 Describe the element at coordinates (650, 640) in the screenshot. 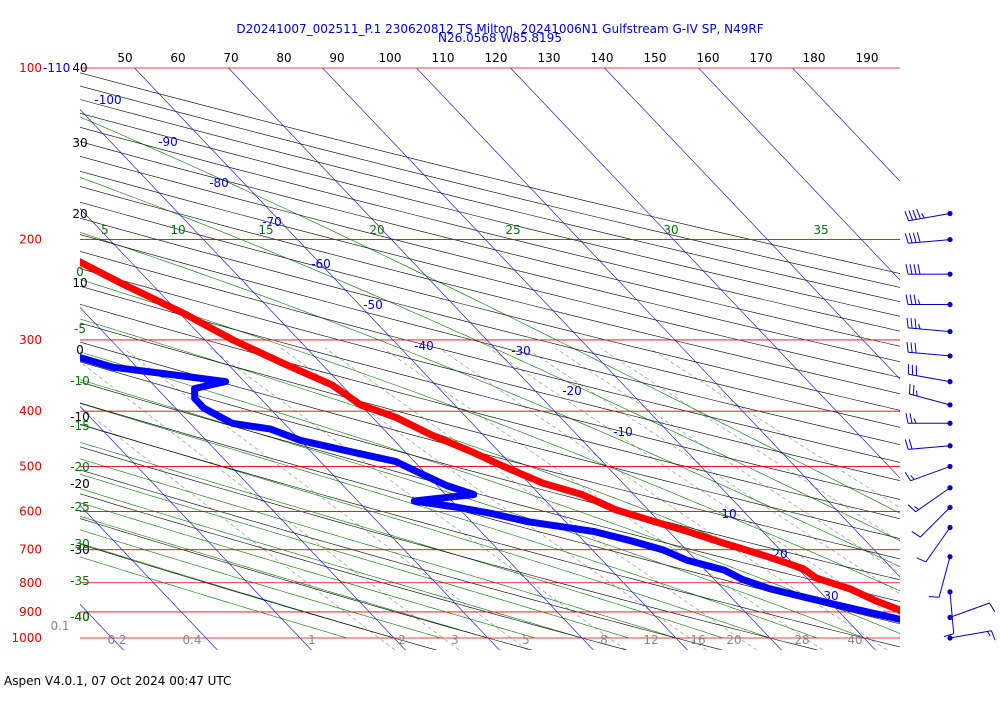

I see `mixing-ratio-label: 12` at that location.